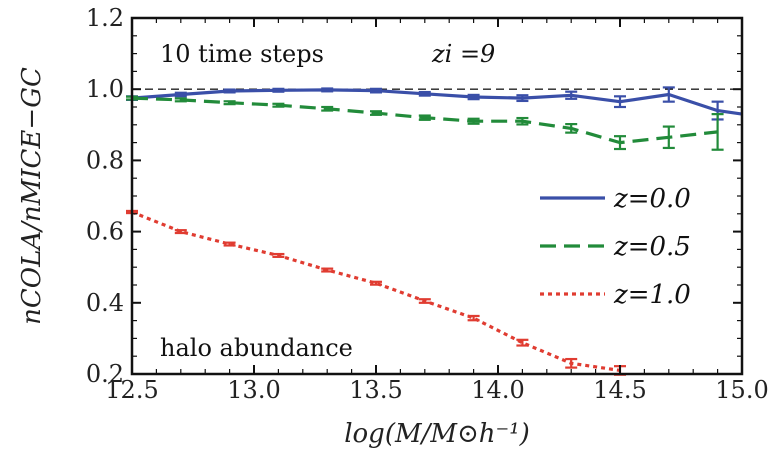 The width and height of the screenshot is (778, 453). What do you see at coordinates (497, 390) in the screenshot?
I see `x-tick-label: 14.0` at bounding box center [497, 390].